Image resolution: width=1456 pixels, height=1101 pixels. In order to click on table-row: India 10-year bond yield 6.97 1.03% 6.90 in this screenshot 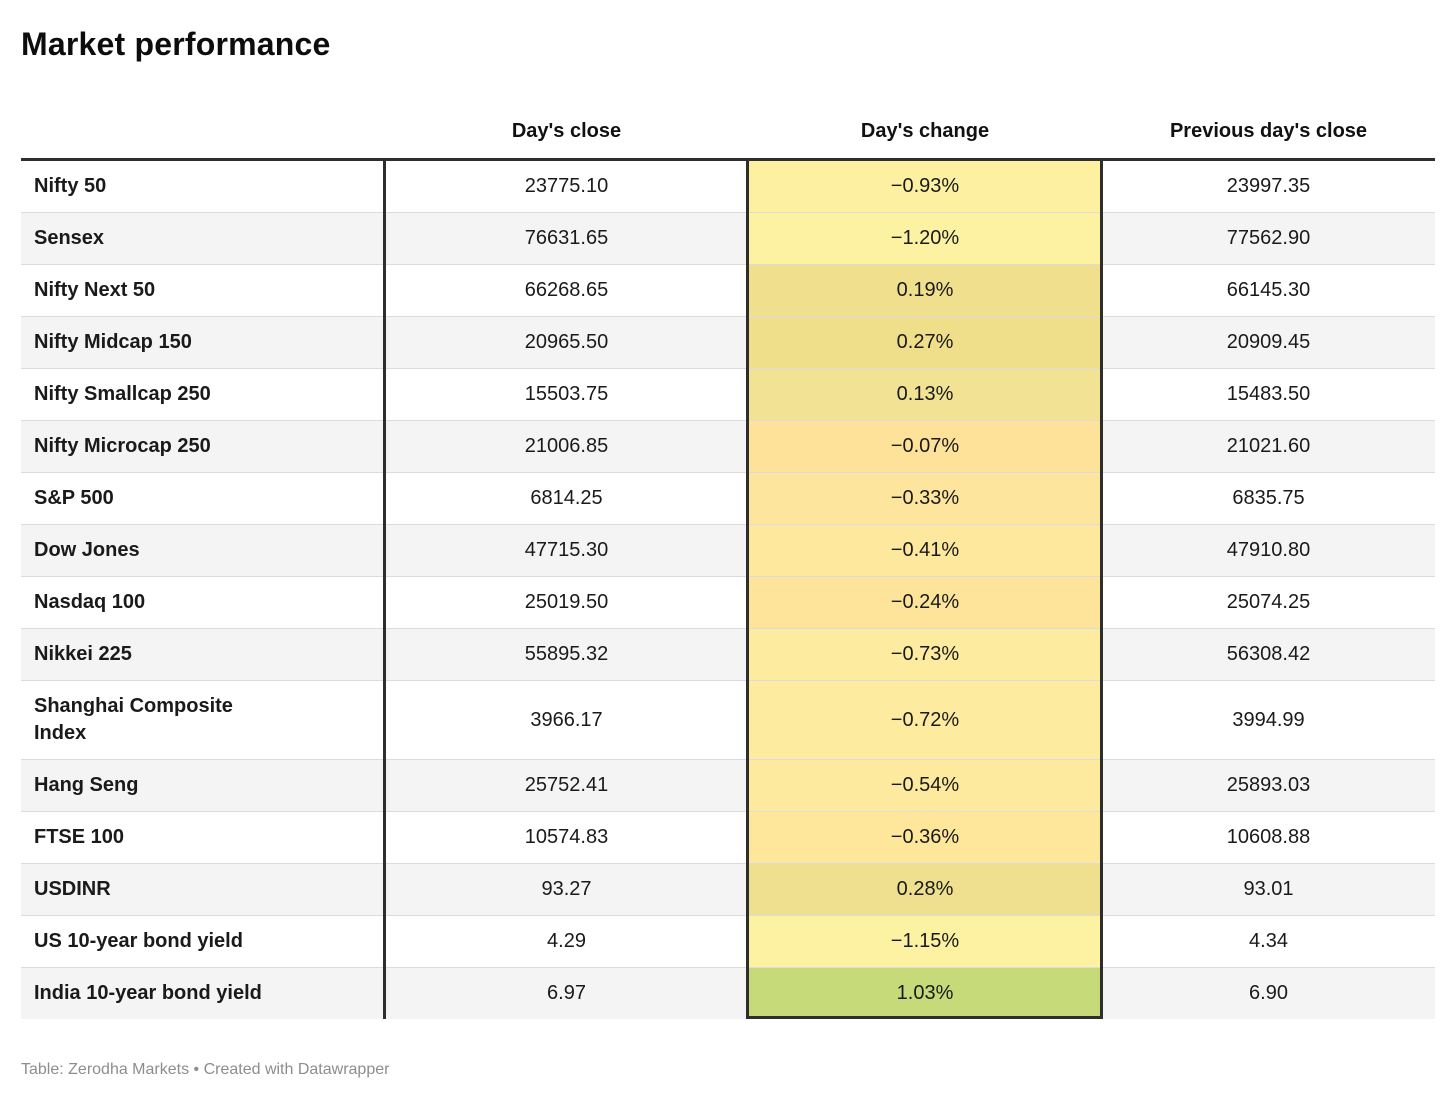, I will do `click(728, 993)`.